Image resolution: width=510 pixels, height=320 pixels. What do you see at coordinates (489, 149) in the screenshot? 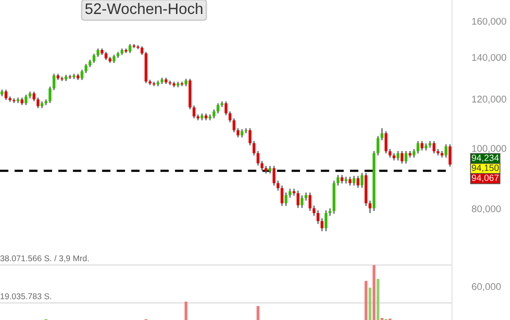
I see `y-tick-label: 100,000` at bounding box center [489, 149].